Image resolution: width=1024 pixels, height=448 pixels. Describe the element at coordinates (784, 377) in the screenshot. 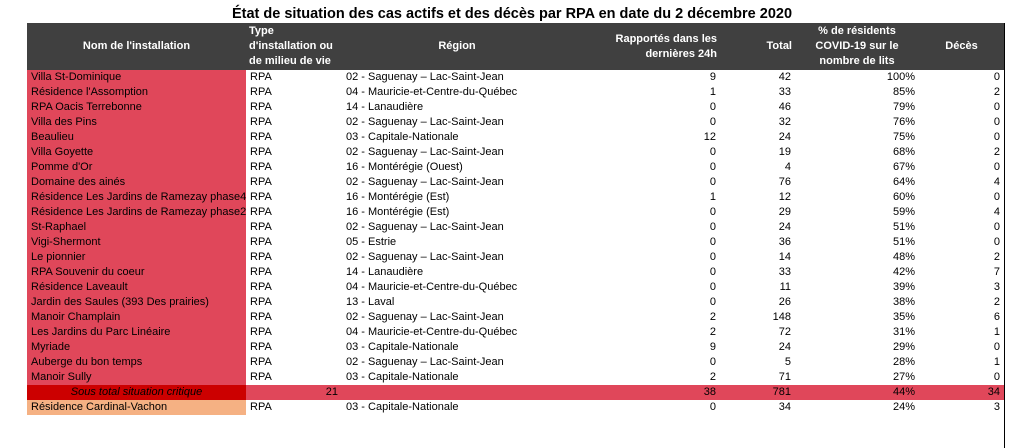

I see `cell-total: 71` at that location.